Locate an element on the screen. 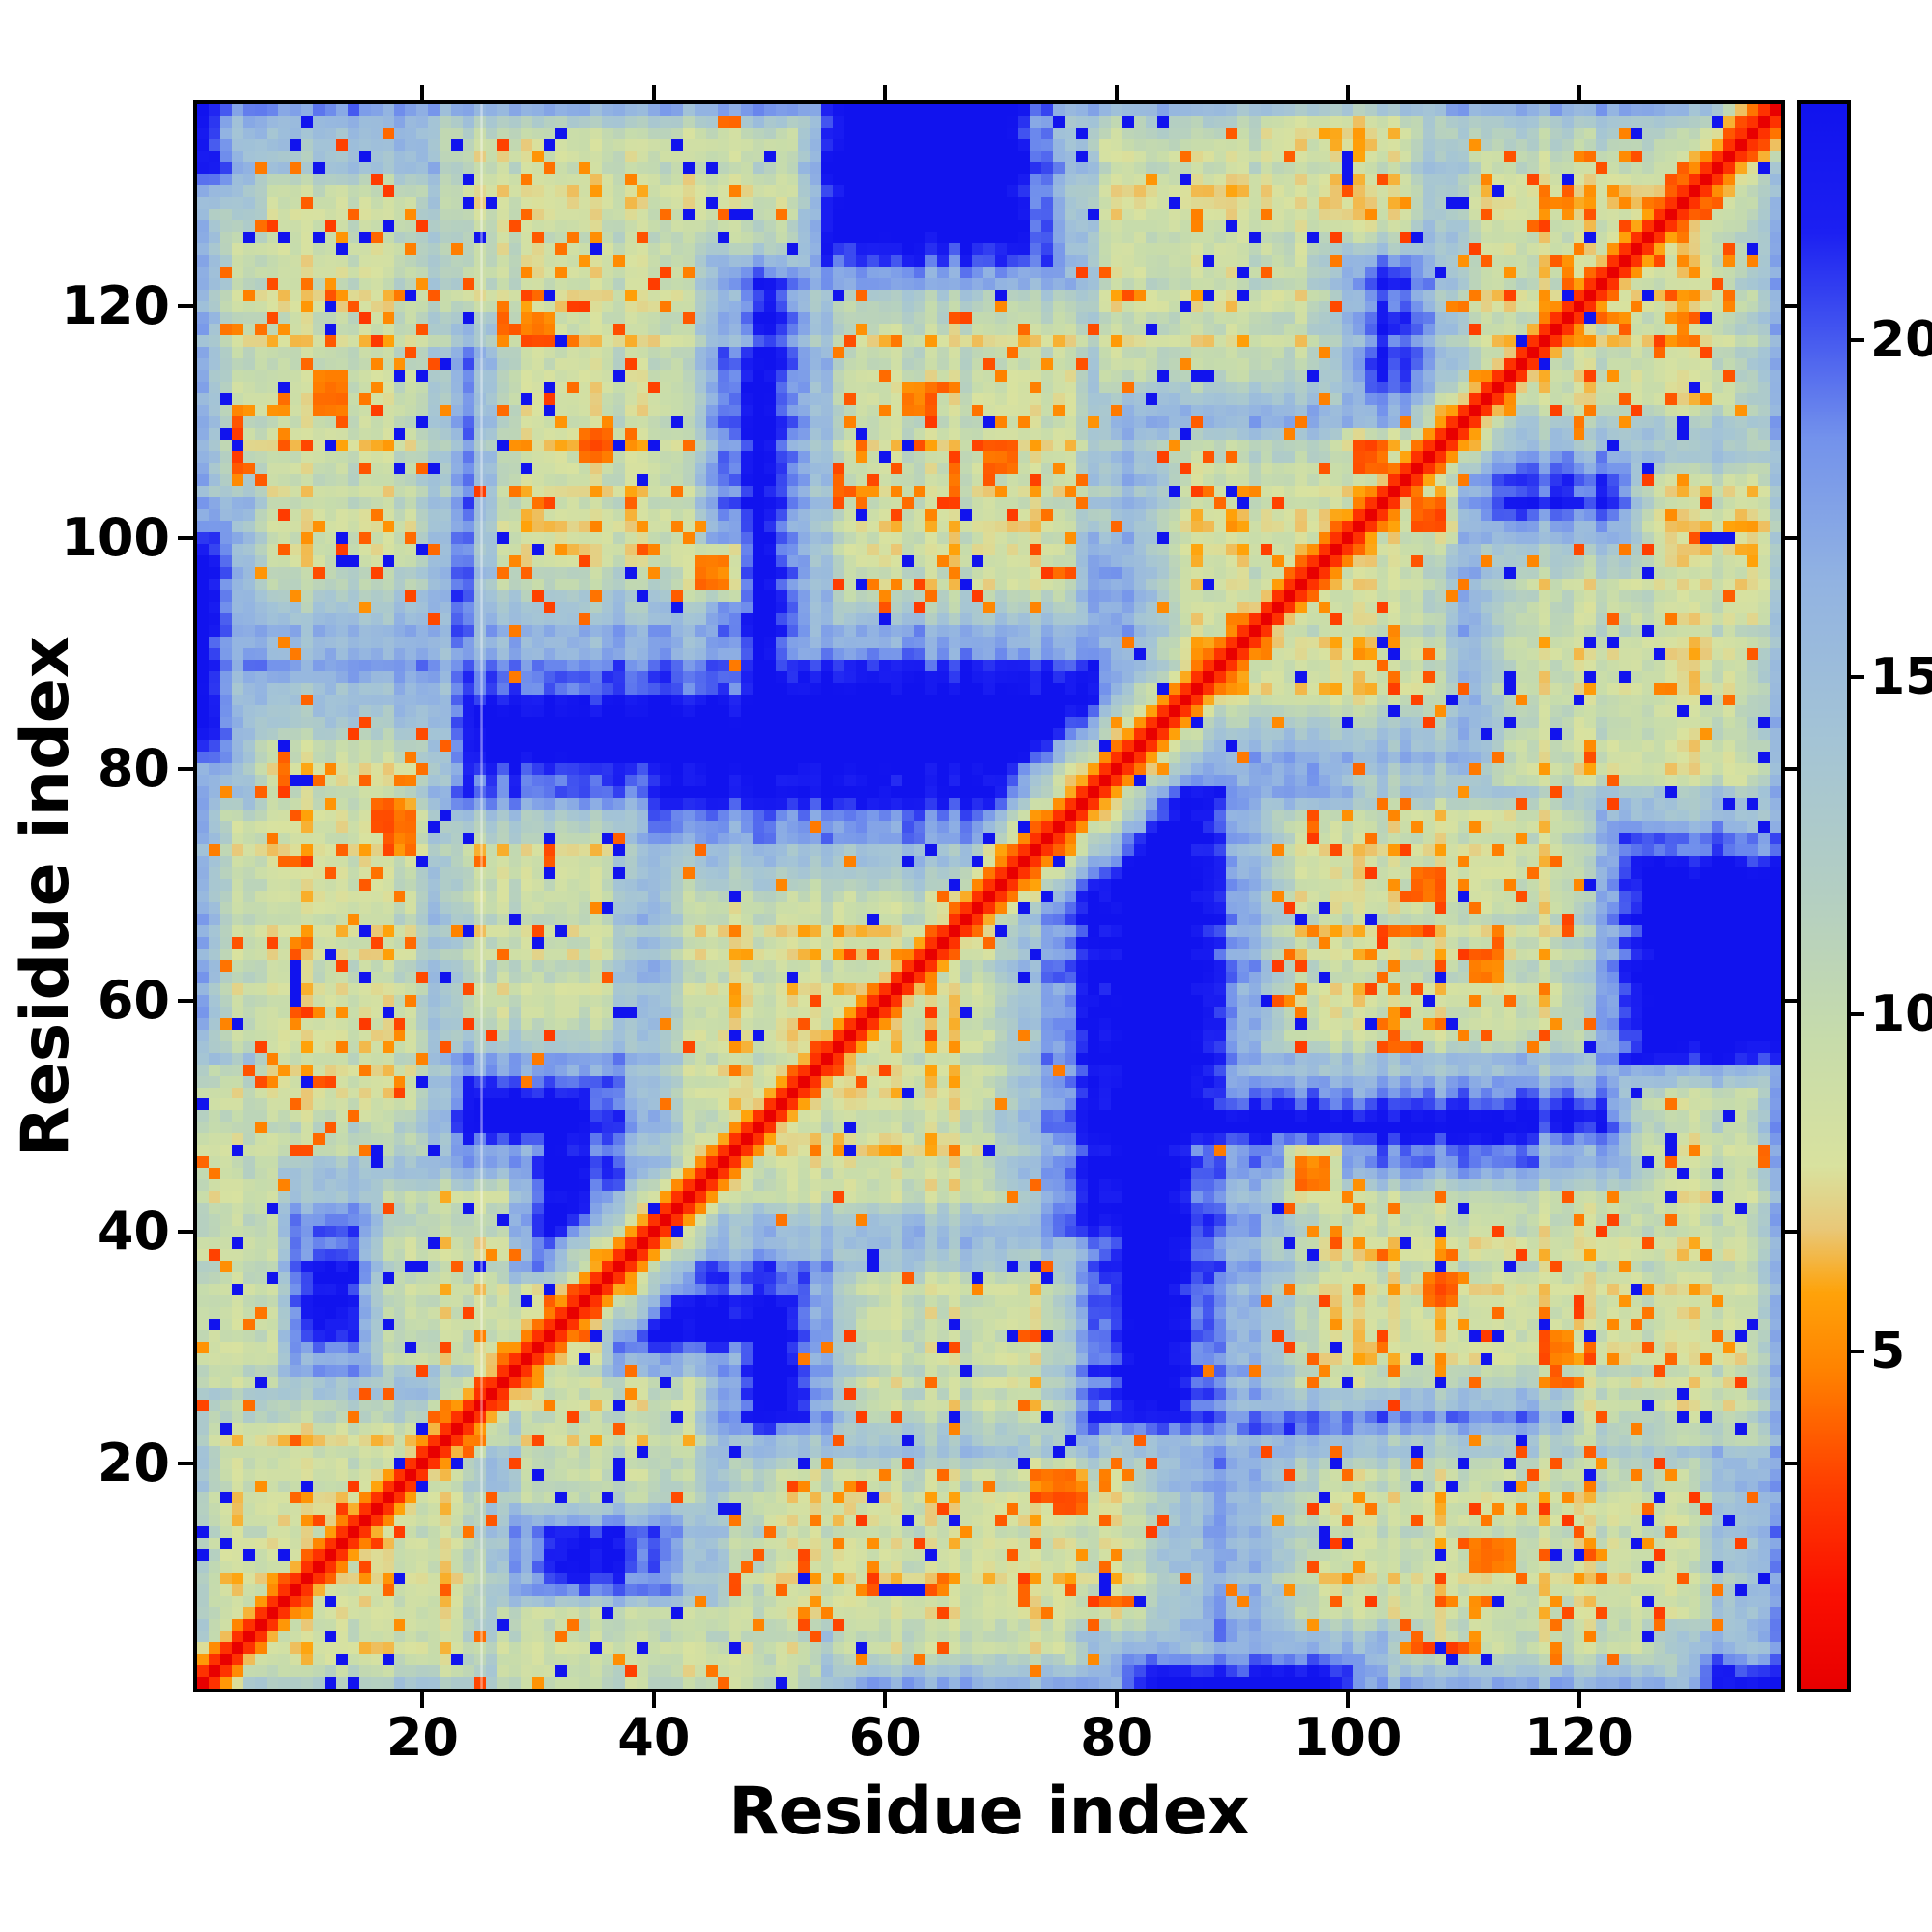 Image resolution: width=1932 pixels, height=1932 pixels. colorbar is located at coordinates (1824, 896).